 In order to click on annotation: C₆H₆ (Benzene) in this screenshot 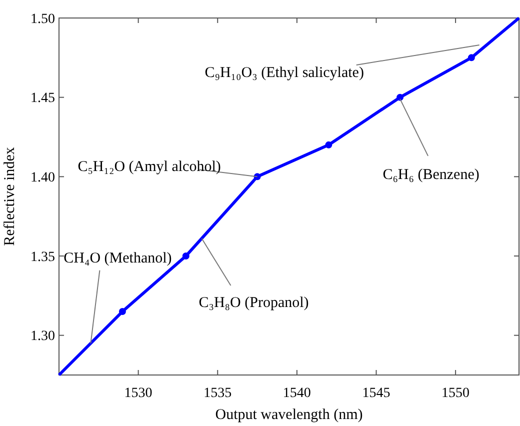, I will do `click(431, 175)`.